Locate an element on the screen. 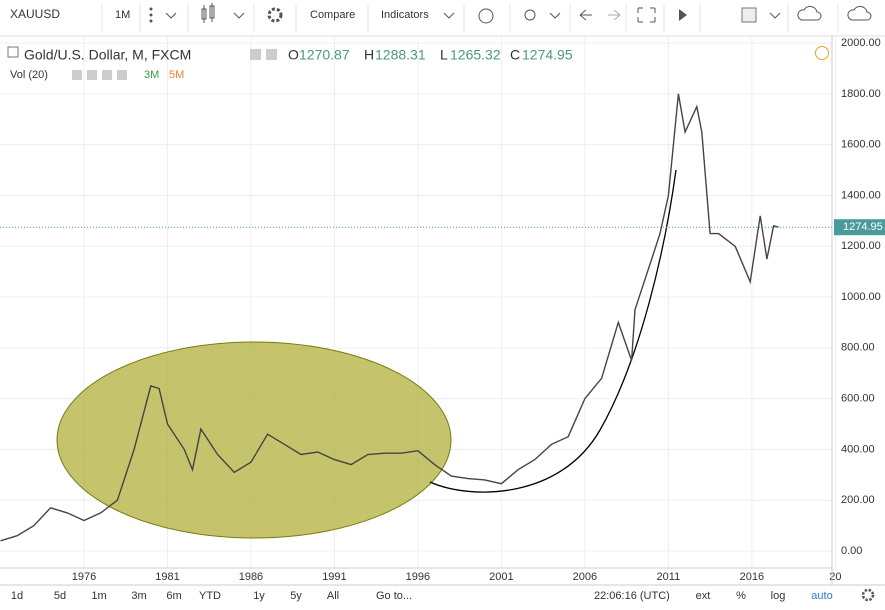 This screenshot has height=610, width=885. ellipse-drawing is located at coordinates (254, 440).